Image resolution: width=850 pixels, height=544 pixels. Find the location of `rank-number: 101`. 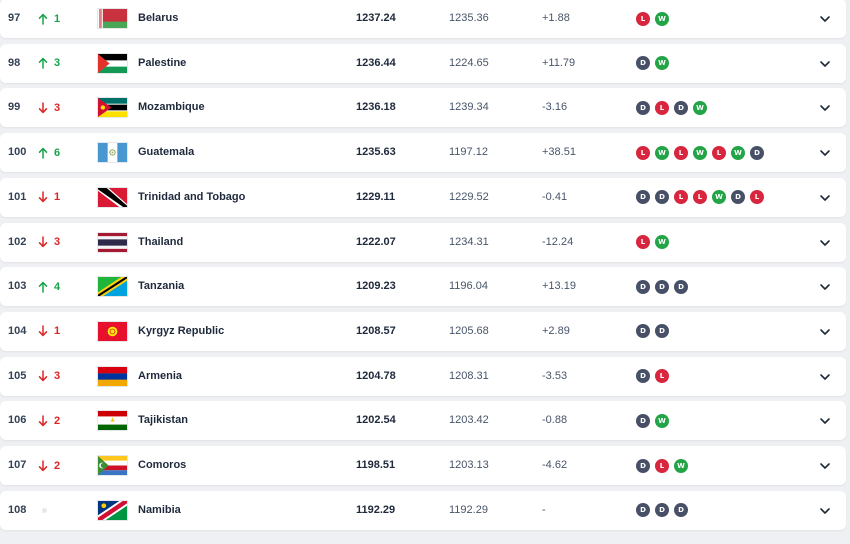

rank-number: 101 is located at coordinates (17, 196).